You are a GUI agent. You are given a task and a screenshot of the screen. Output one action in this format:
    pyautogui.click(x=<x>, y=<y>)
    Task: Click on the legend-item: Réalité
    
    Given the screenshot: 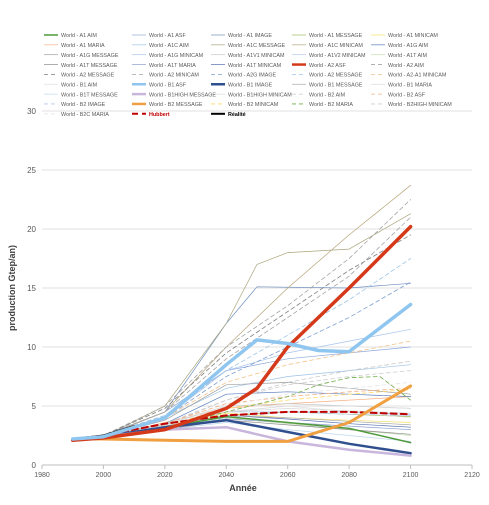 What is the action you would take?
    pyautogui.click(x=228, y=115)
    